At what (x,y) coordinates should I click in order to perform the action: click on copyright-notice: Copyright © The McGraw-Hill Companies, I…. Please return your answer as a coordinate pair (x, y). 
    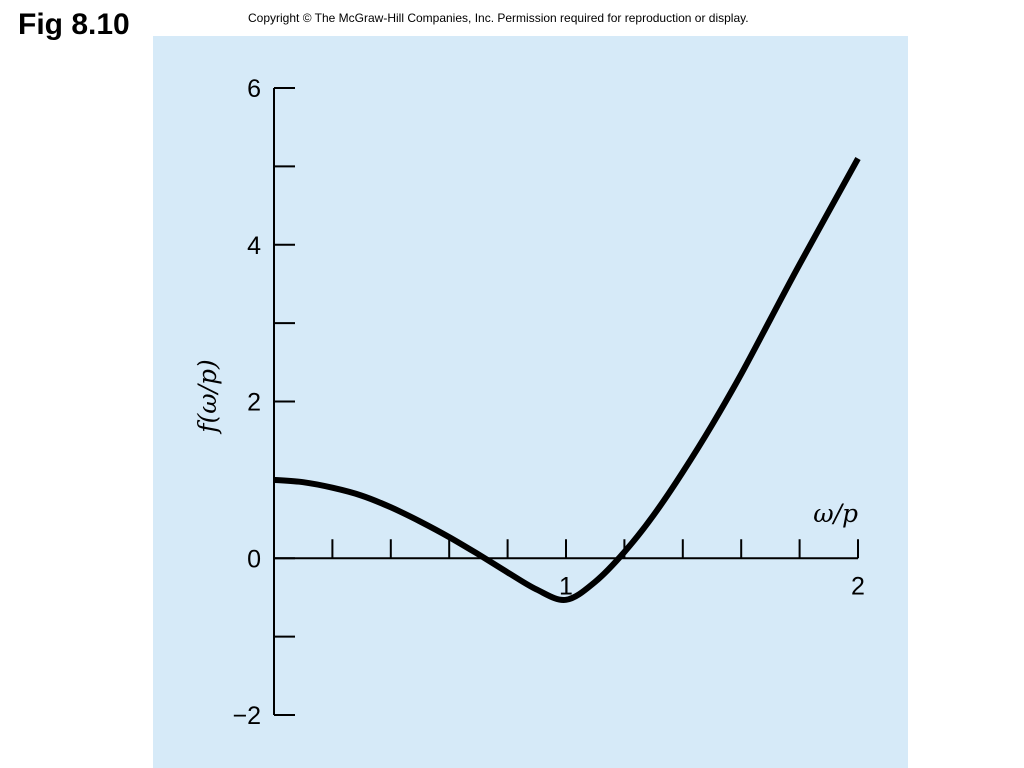
    Looking at the image, I should click on (498, 18).